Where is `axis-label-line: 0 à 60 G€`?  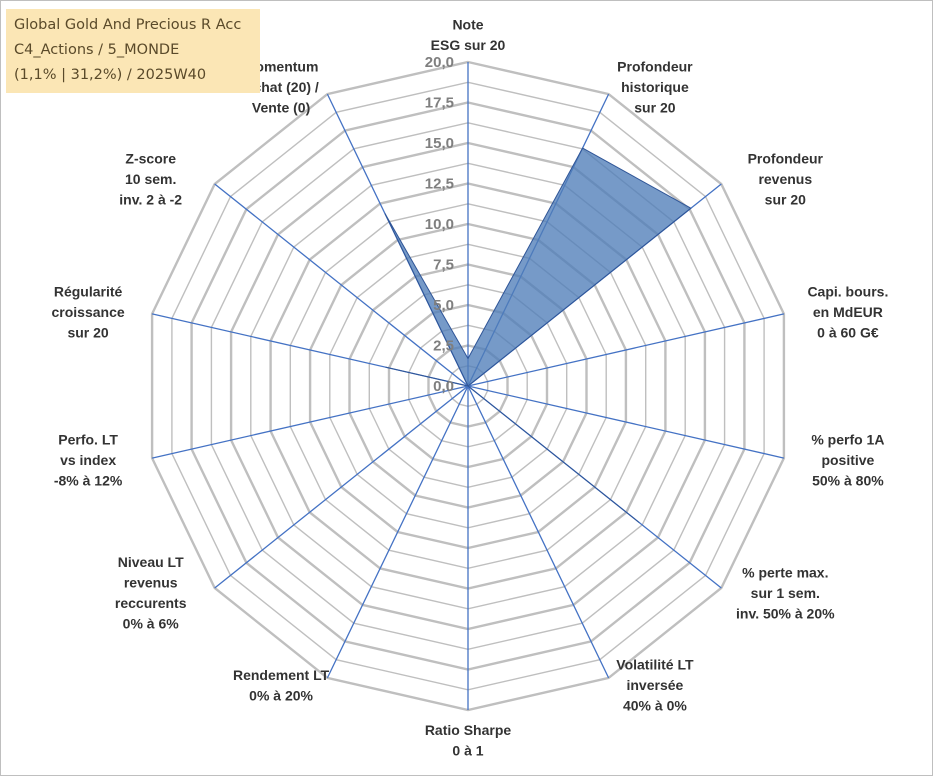 axis-label-line: 0 à 60 G€ is located at coordinates (848, 333).